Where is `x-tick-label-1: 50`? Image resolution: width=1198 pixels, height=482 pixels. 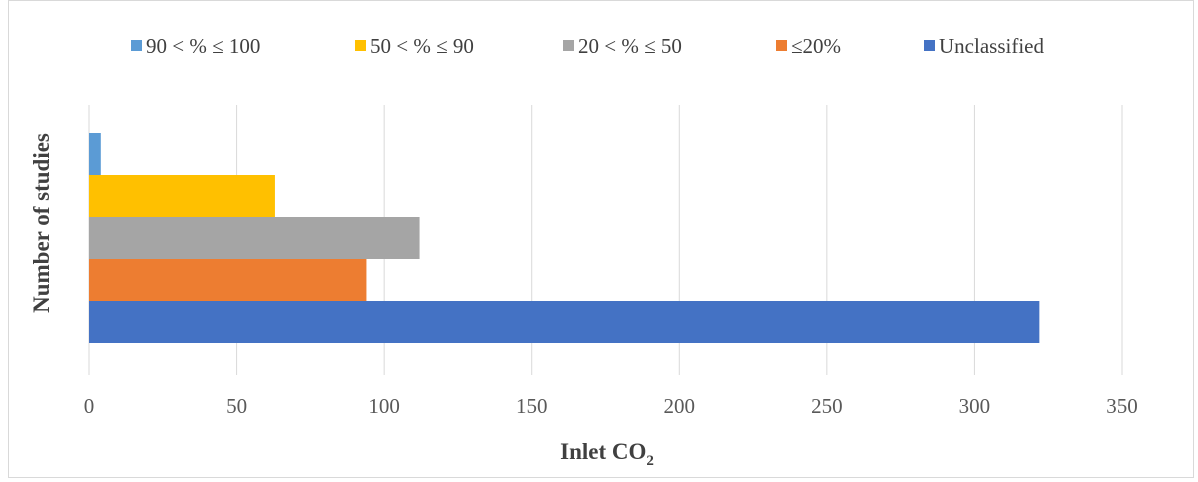
x-tick-label-1: 50 is located at coordinates (236, 406).